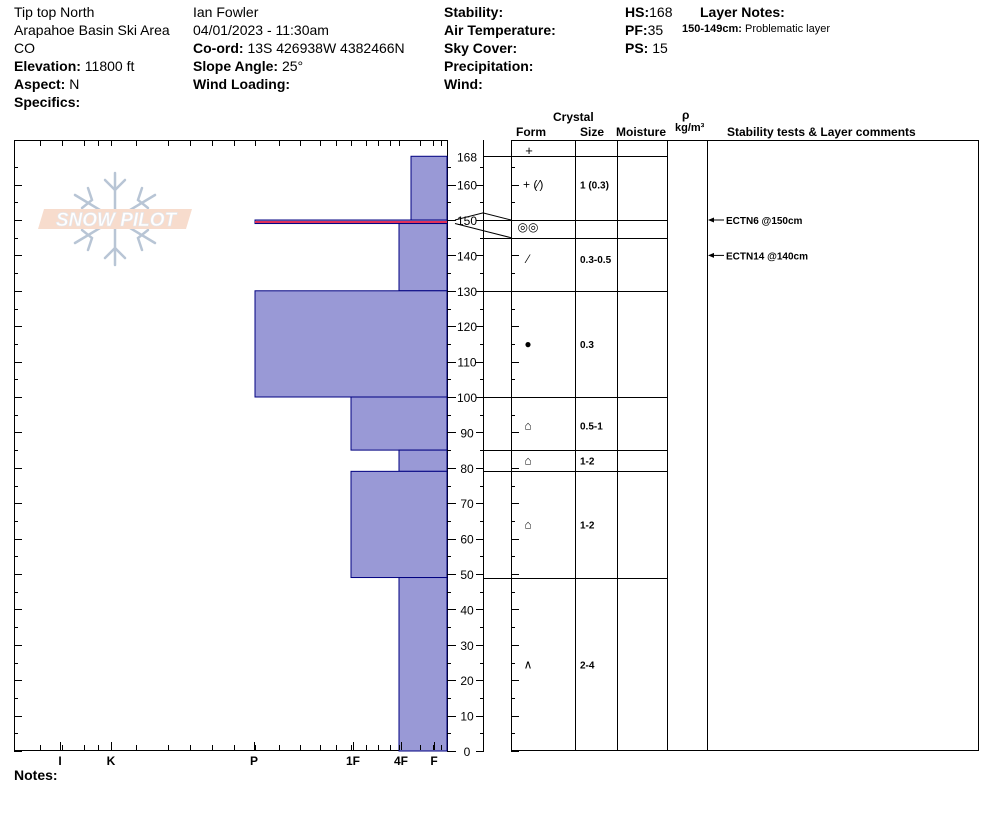  Describe the element at coordinates (92, 30) in the screenshot. I see `site-area: Arapahoe Basin Ski Area` at that location.